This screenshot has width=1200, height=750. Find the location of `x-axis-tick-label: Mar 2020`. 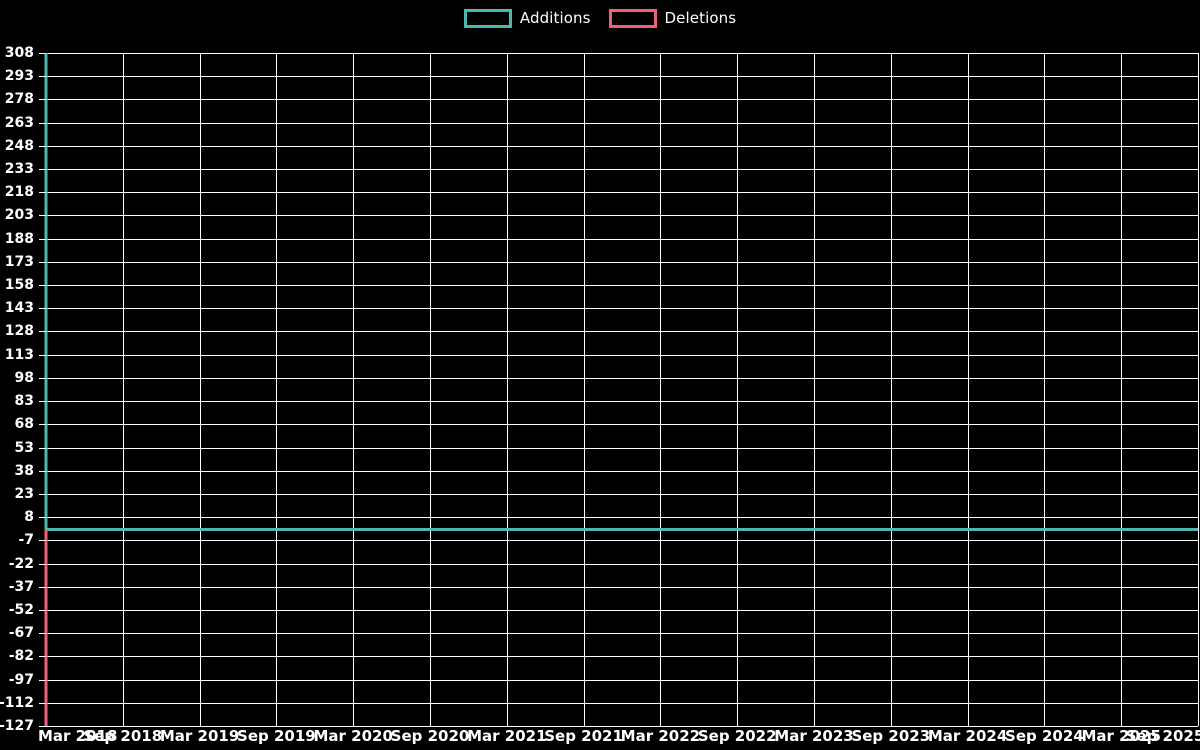

x-axis-tick-label: Mar 2020 is located at coordinates (353, 736).